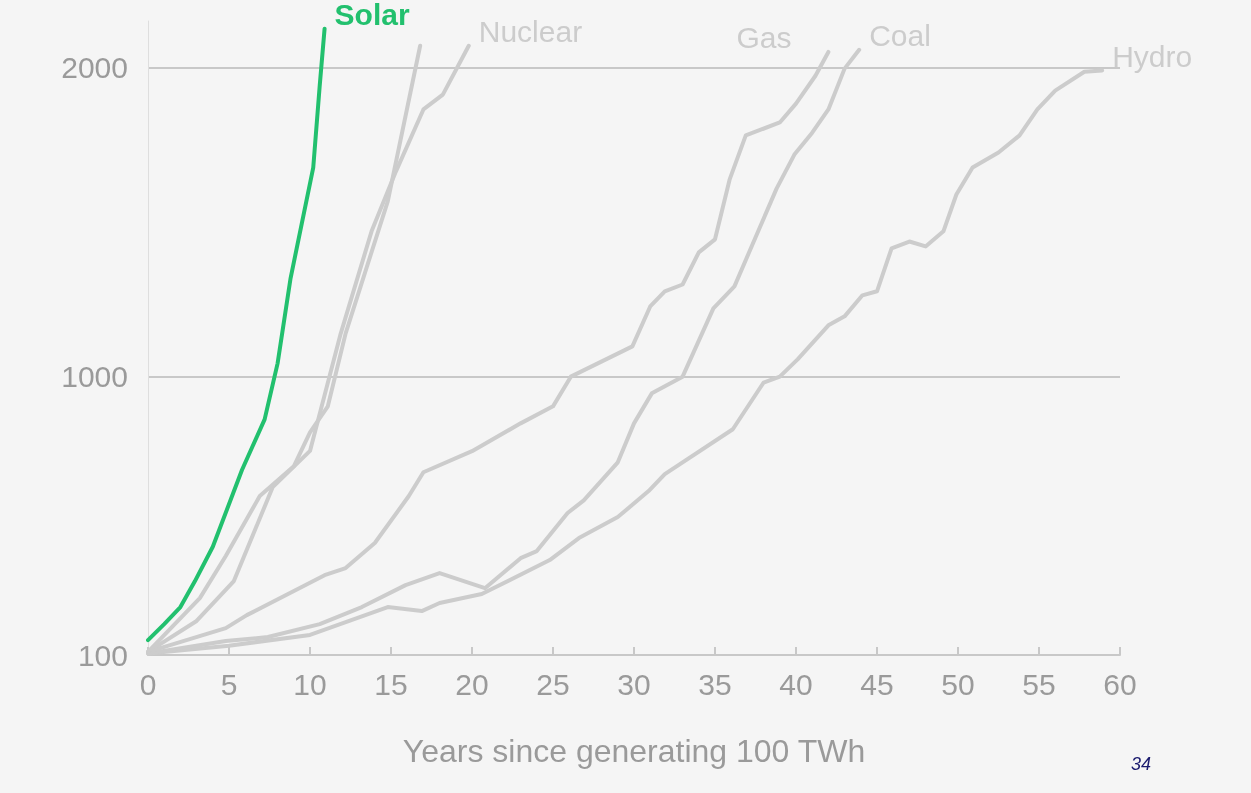 The width and height of the screenshot is (1251, 793). Describe the element at coordinates (1039, 684) in the screenshot. I see `x-tick-label: 55` at that location.